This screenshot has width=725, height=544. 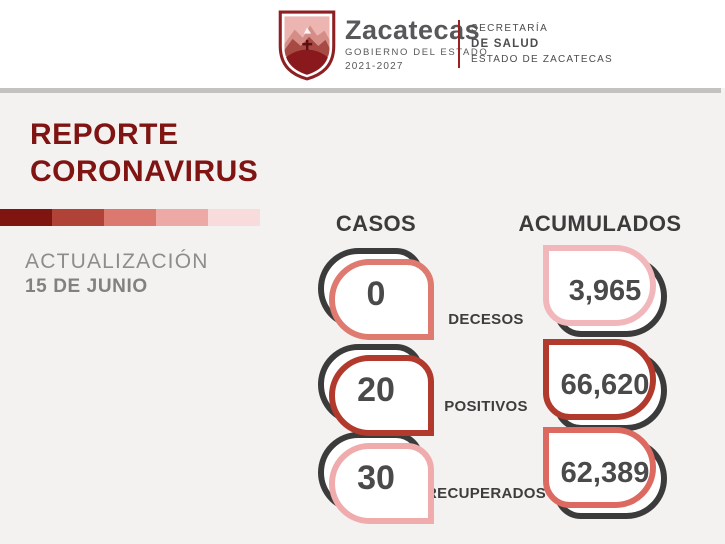 I want to click on acumulados-value-decesos: 3,965, so click(x=605, y=290).